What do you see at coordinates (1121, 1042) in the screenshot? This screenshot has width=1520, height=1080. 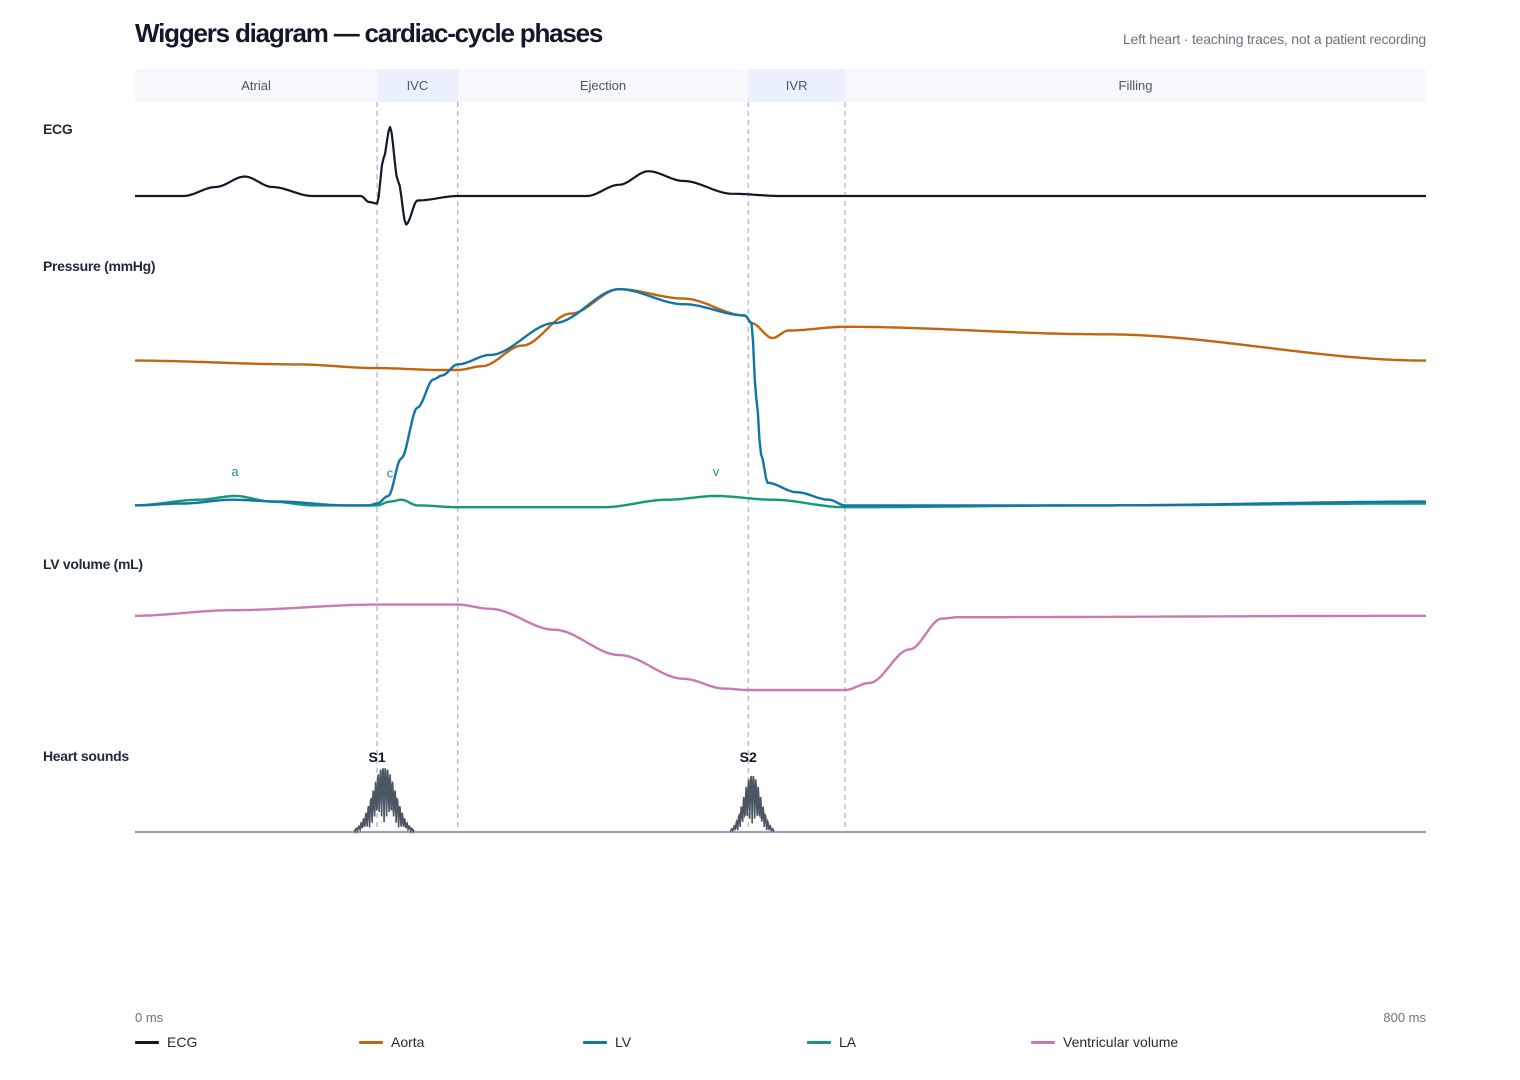 I see `legend-label: Ventricular volume` at bounding box center [1121, 1042].